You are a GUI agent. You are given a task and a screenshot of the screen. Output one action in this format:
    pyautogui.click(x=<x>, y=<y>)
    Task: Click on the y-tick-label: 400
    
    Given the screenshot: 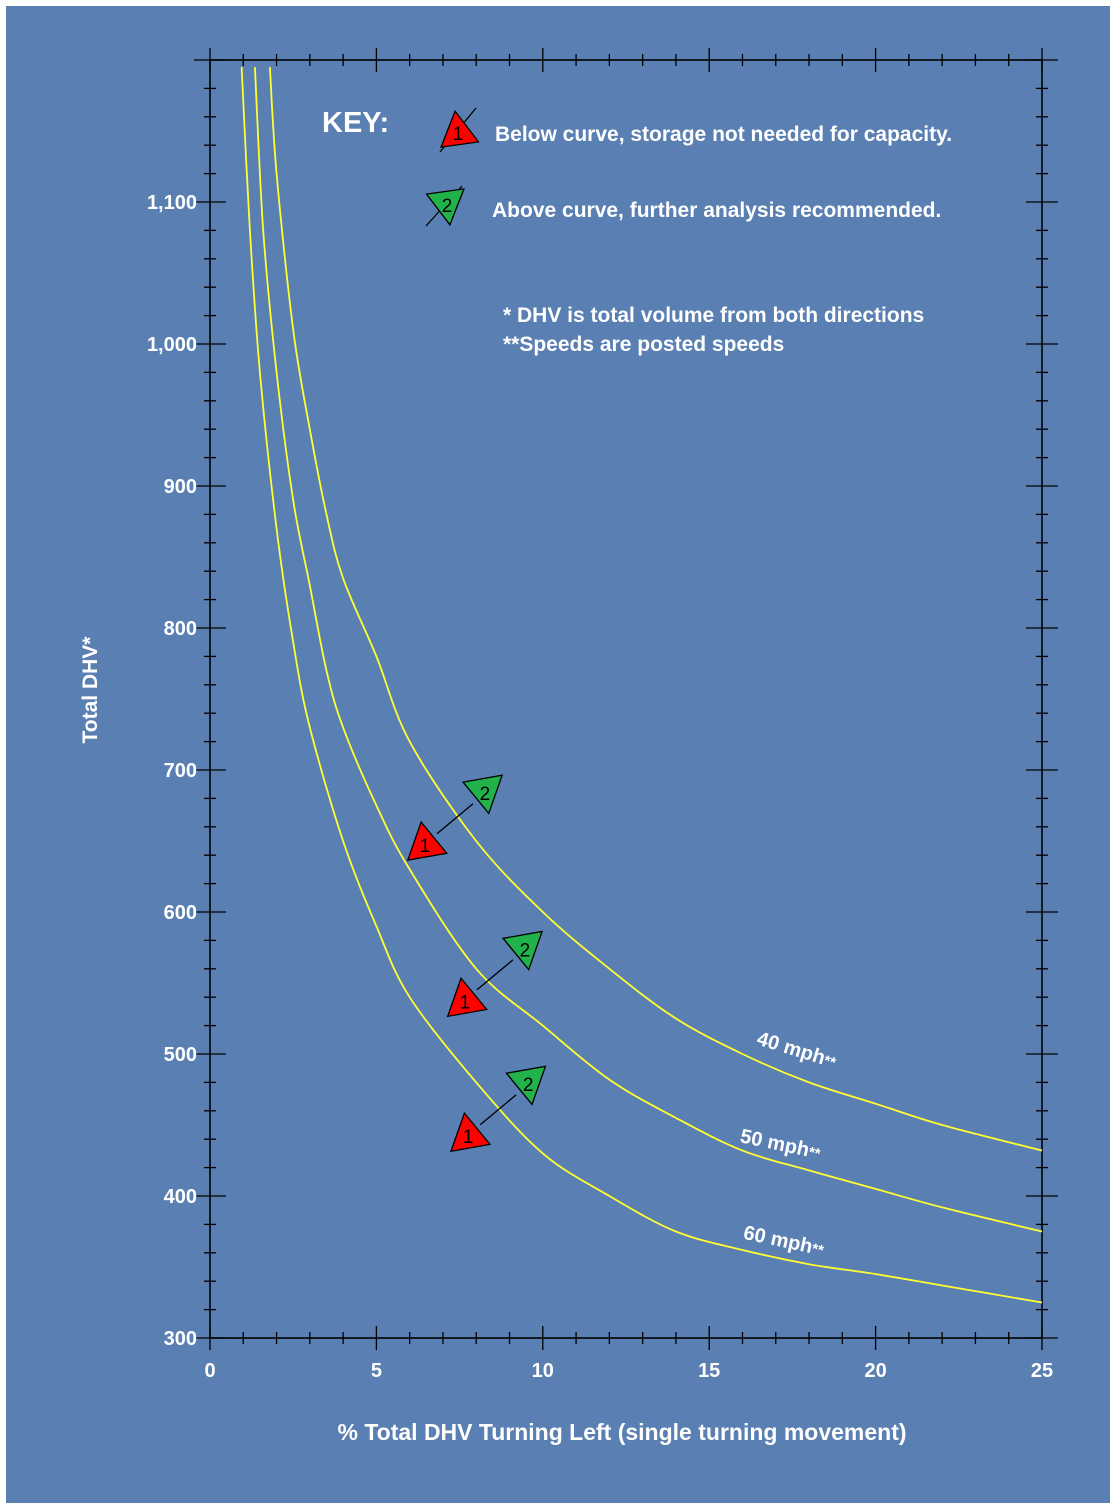 What is the action you would take?
    pyautogui.click(x=180, y=1197)
    